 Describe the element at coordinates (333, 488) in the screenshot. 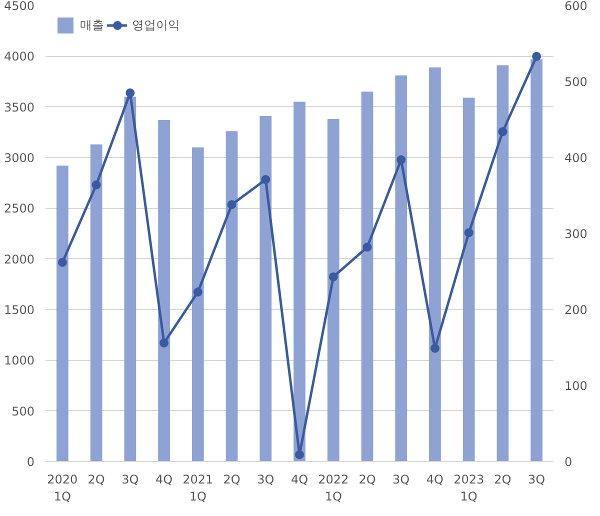

I see `x-tick-label: 2022 1Q` at that location.